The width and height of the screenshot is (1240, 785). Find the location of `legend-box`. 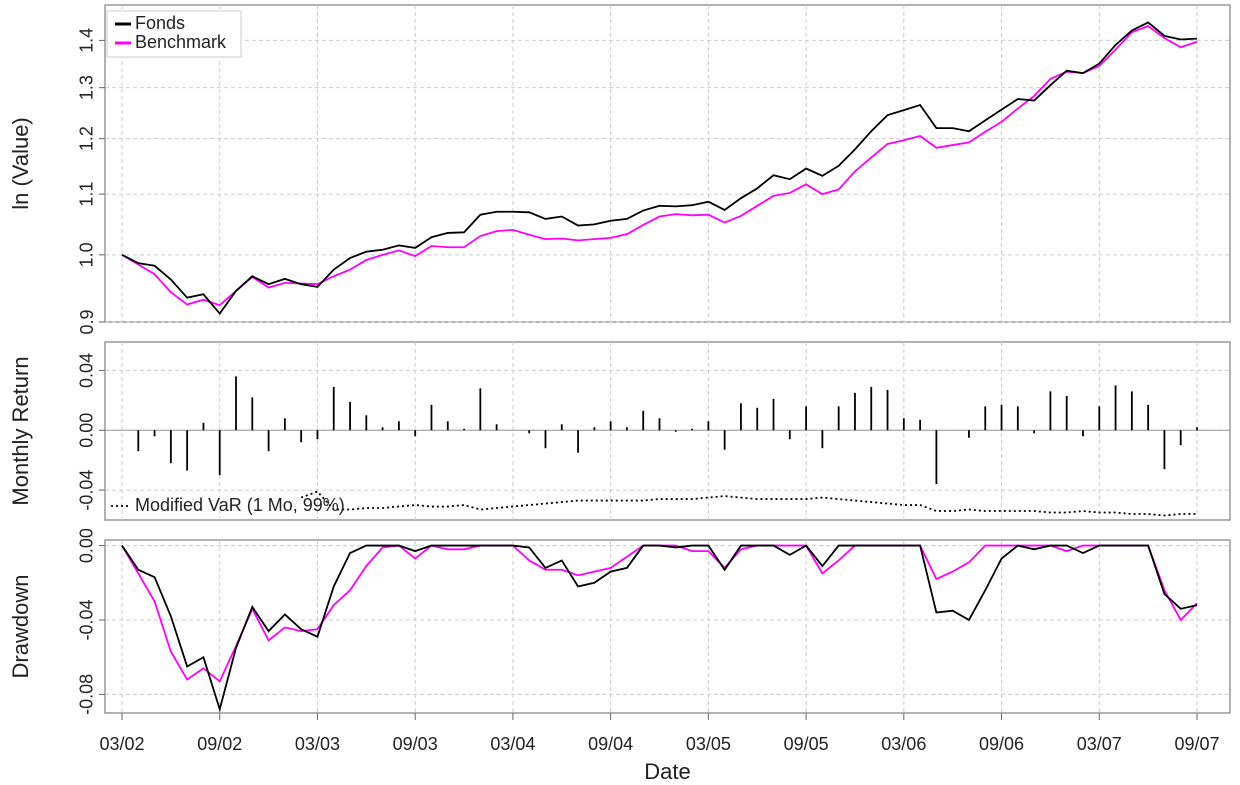

legend-box is located at coordinates (174, 34).